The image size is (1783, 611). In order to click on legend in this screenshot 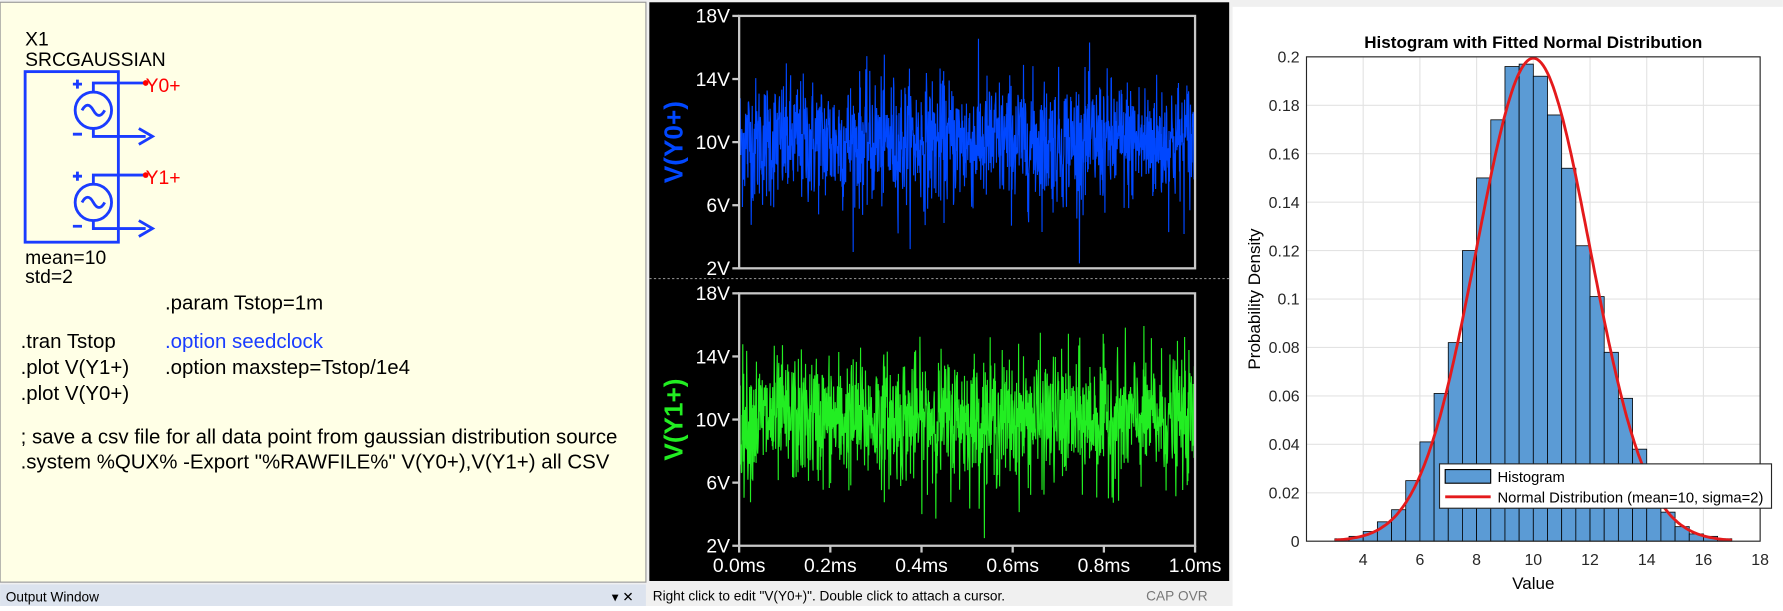, I will do `click(1605, 486)`.